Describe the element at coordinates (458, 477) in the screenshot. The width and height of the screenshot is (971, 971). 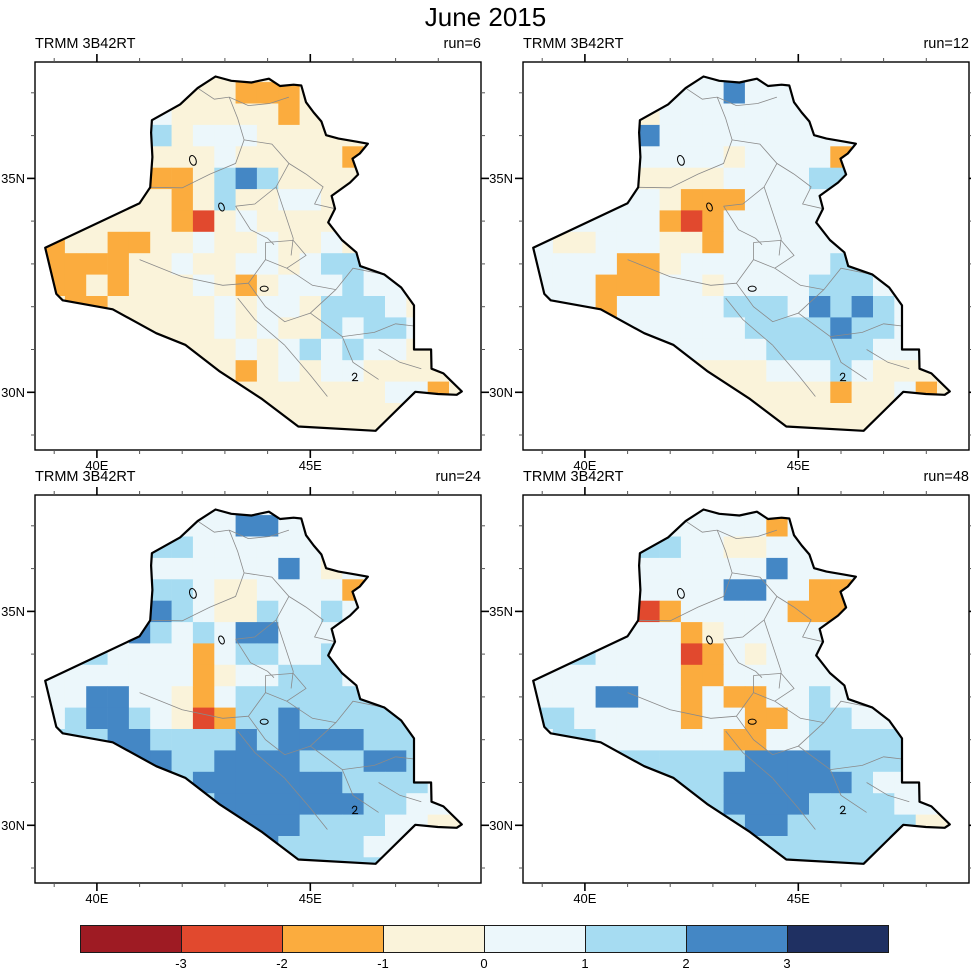
I see `run-label: run=24` at that location.